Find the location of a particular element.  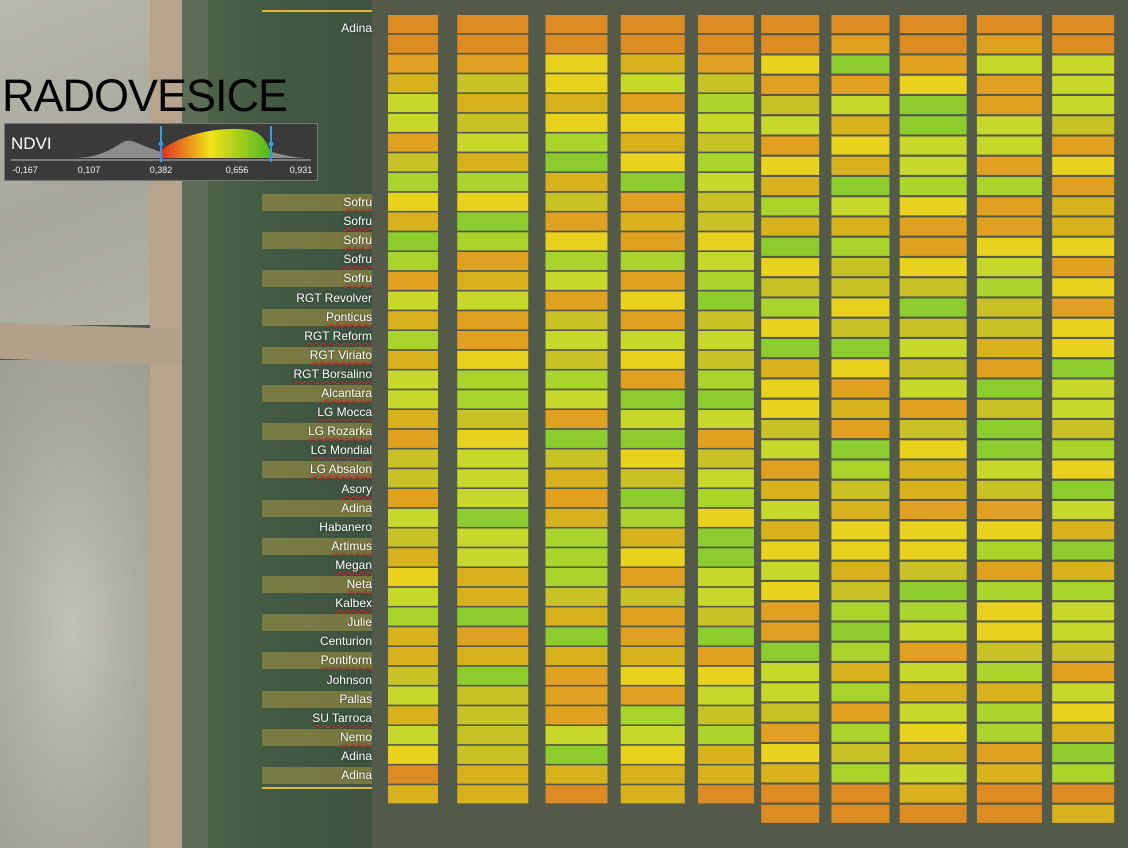

variety-label-text: Centurion is located at coordinates (345, 641).